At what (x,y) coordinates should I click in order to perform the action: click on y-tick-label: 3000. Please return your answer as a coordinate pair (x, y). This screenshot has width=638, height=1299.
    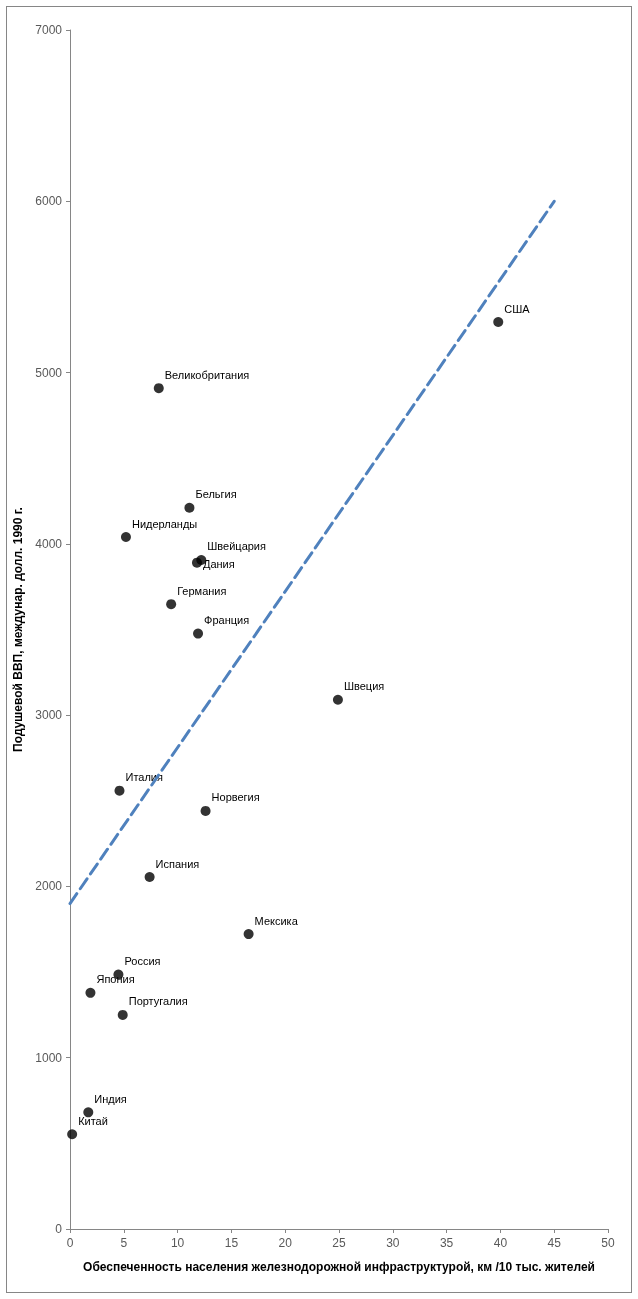
    Looking at the image, I should click on (49, 715).